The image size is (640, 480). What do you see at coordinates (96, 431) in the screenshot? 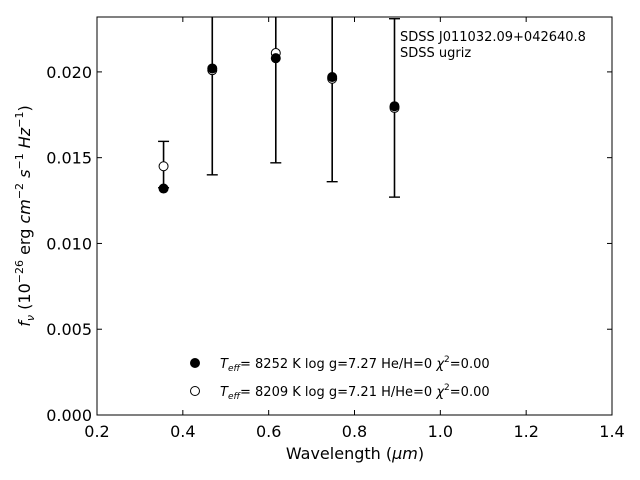
I see `x-tick-label: 0.2` at bounding box center [96, 431].